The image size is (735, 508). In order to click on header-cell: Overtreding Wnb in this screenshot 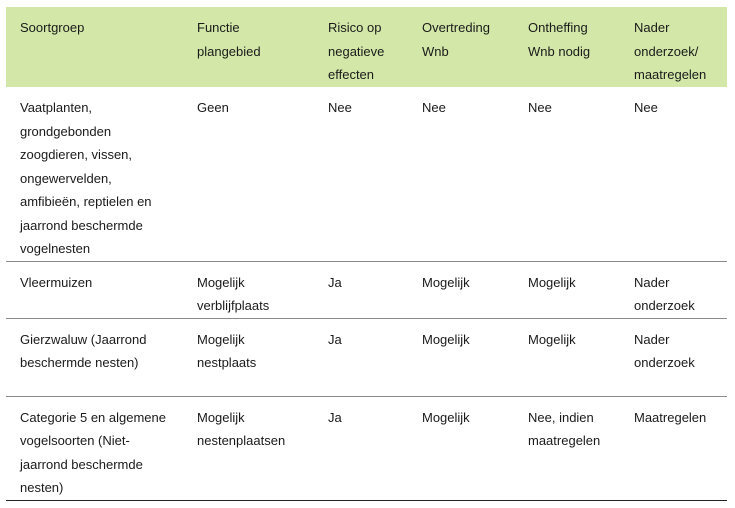, I will do `click(456, 39)`.